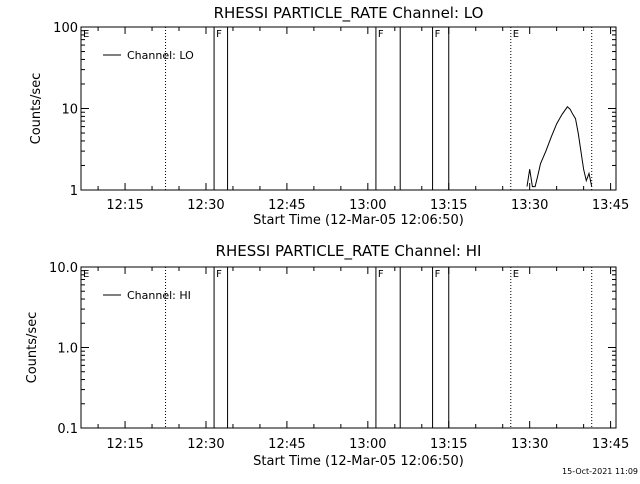  Describe the element at coordinates (349, 13) in the screenshot. I see `chart-title: RHESSI PARTICLE_RATE Channel: LO` at that location.